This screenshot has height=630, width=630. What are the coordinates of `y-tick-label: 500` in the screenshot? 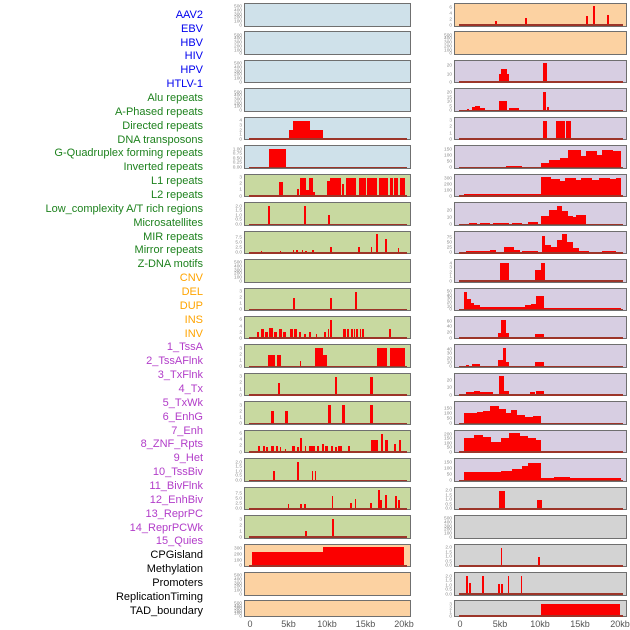 It's located at (238, 92).